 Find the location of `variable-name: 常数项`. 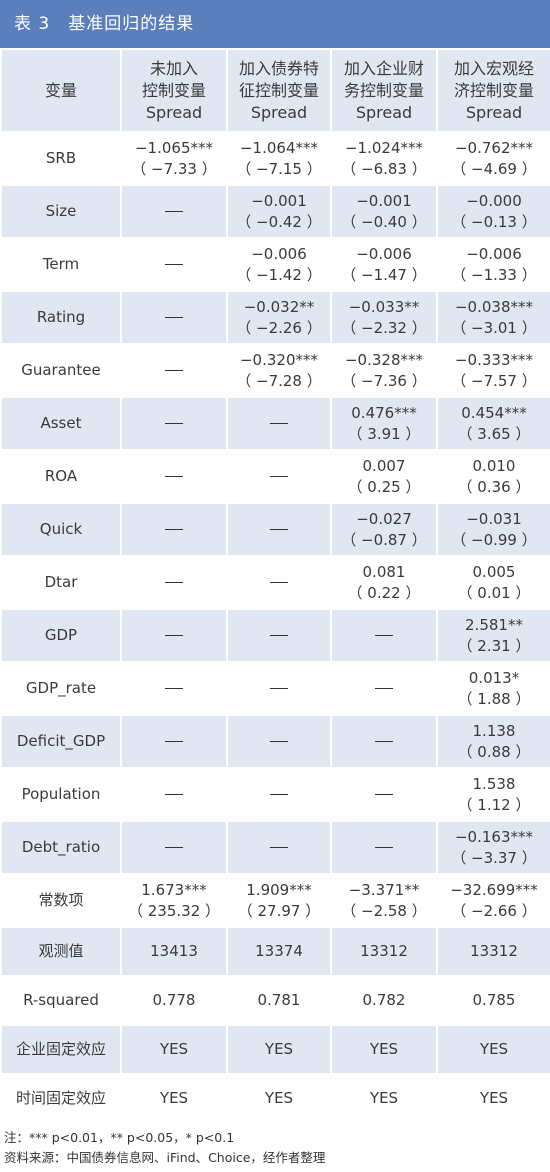

variable-name: 常数项 is located at coordinates (61, 900).